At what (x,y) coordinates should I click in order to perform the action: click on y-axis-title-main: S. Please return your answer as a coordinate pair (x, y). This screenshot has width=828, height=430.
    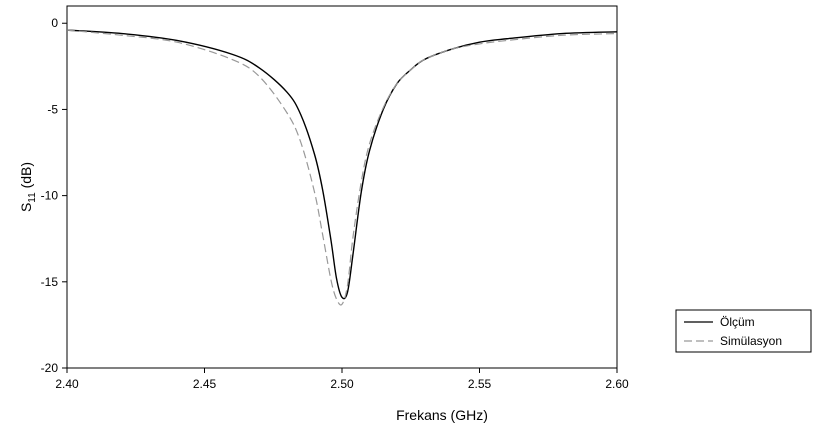
    Looking at the image, I should click on (26, 207).